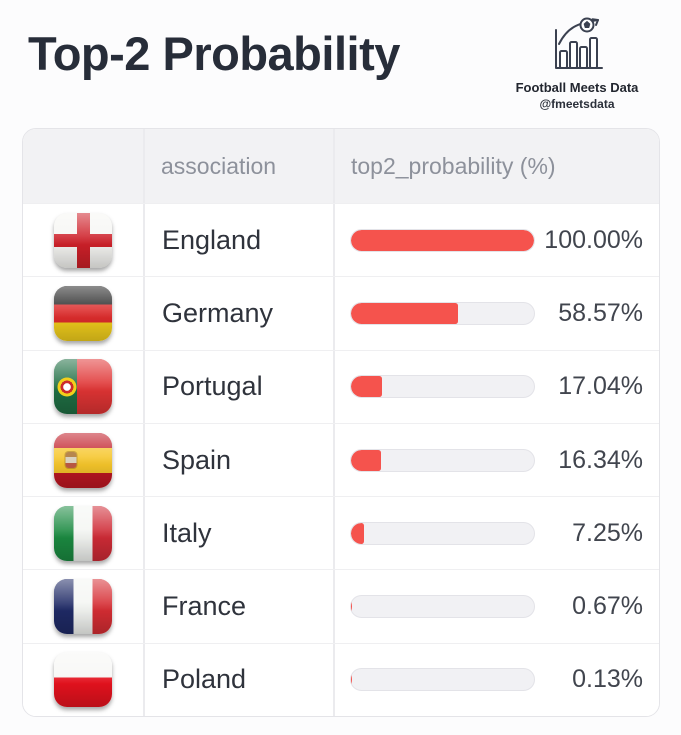 The height and width of the screenshot is (735, 681). Describe the element at coordinates (593, 239) in the screenshot. I see `probability-value: 100.00%` at that location.